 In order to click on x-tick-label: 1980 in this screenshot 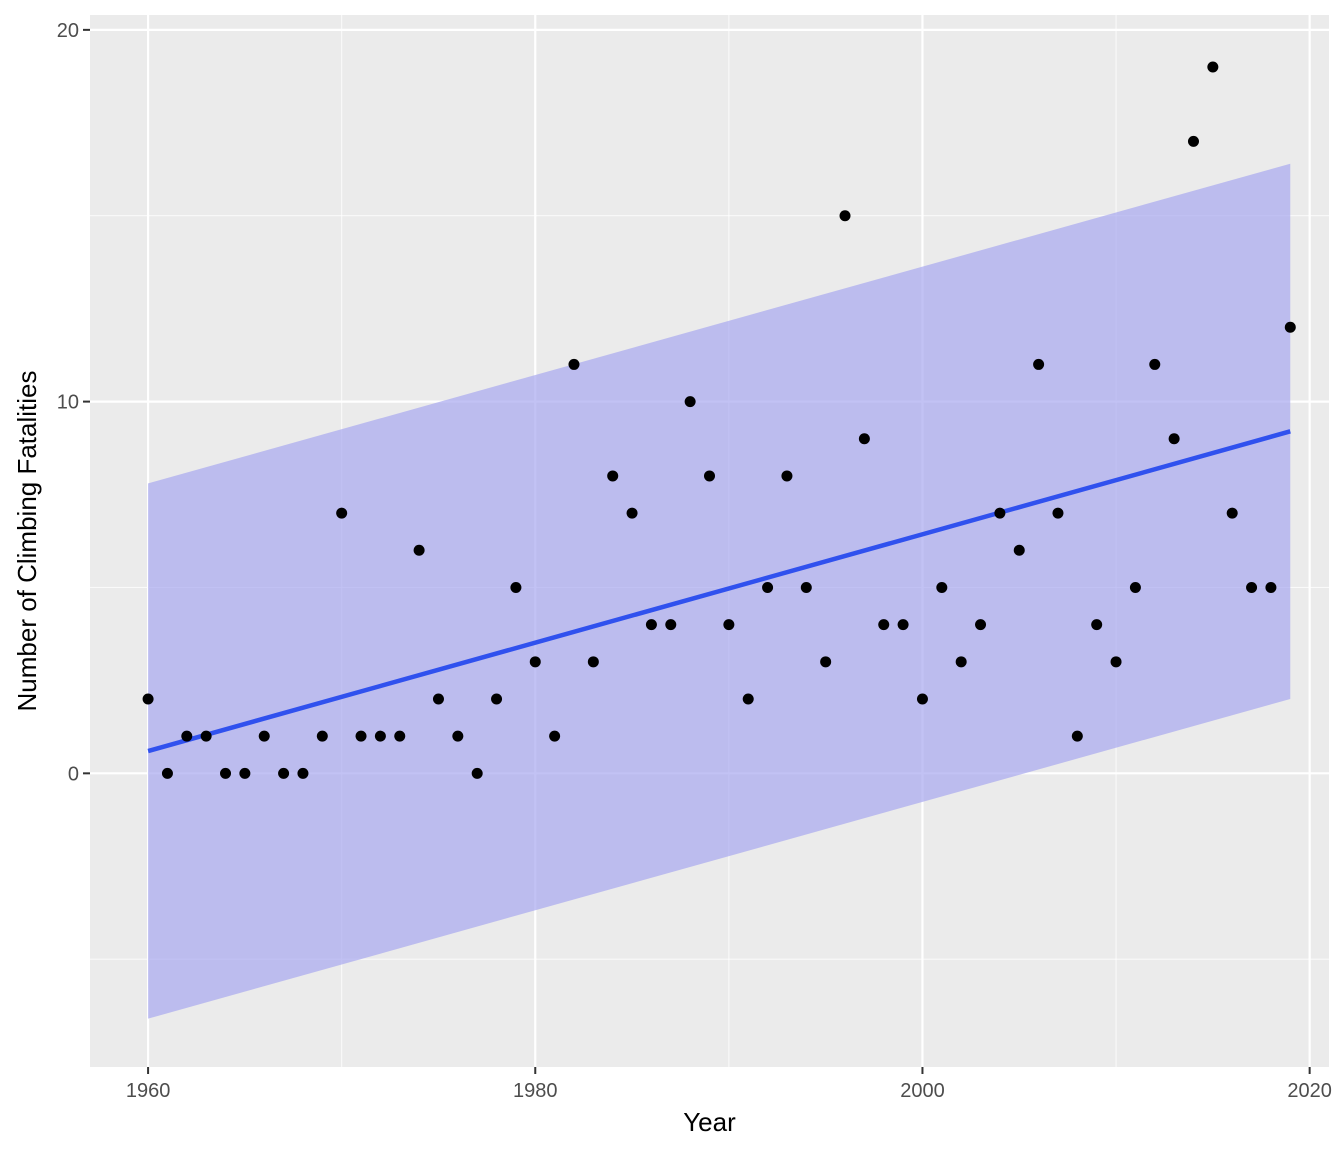, I will do `click(535, 1091)`.